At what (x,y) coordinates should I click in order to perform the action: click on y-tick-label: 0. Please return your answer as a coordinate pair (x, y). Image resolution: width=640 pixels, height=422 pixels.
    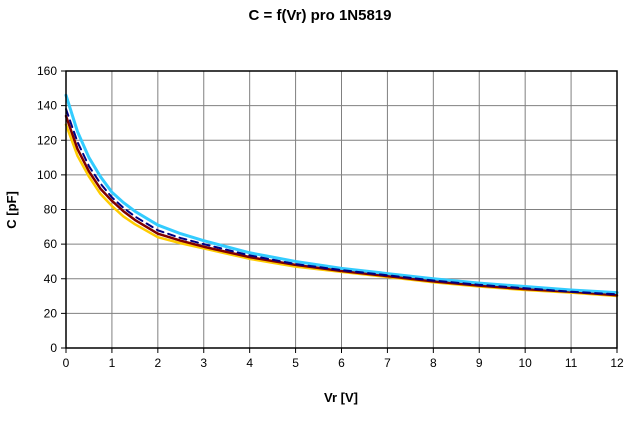
    Looking at the image, I should click on (53, 348).